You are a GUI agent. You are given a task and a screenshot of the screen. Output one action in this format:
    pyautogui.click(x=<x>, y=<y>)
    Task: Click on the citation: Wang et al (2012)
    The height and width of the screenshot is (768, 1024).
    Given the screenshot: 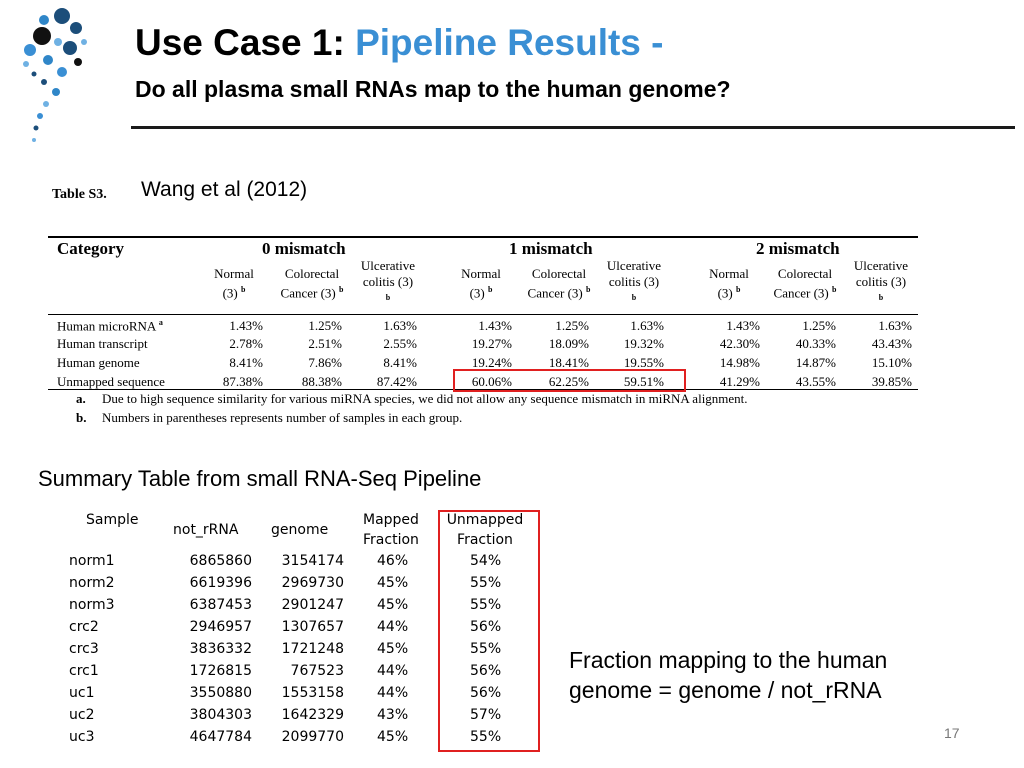 What is the action you would take?
    pyautogui.click(x=224, y=189)
    